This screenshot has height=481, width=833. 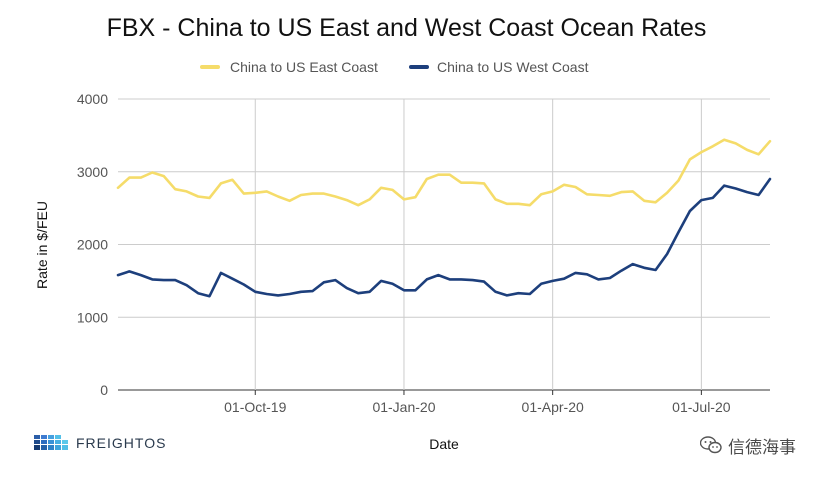 What do you see at coordinates (92, 317) in the screenshot?
I see `y-tick-label: 1000` at bounding box center [92, 317].